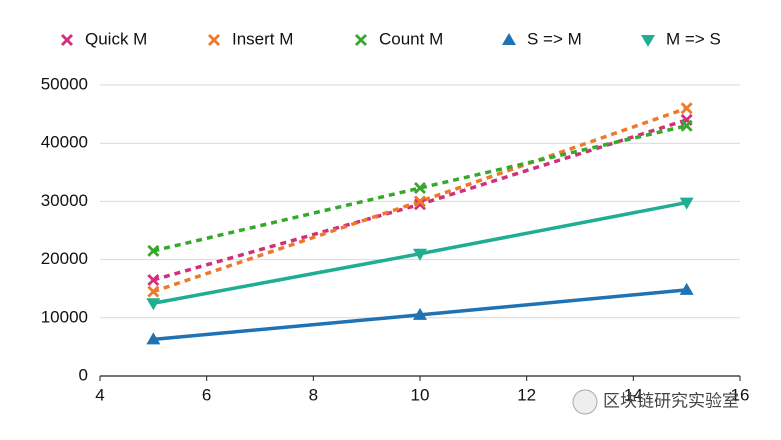 The height and width of the screenshot is (440, 781). I want to click on legend-item: M => S, so click(681, 38).